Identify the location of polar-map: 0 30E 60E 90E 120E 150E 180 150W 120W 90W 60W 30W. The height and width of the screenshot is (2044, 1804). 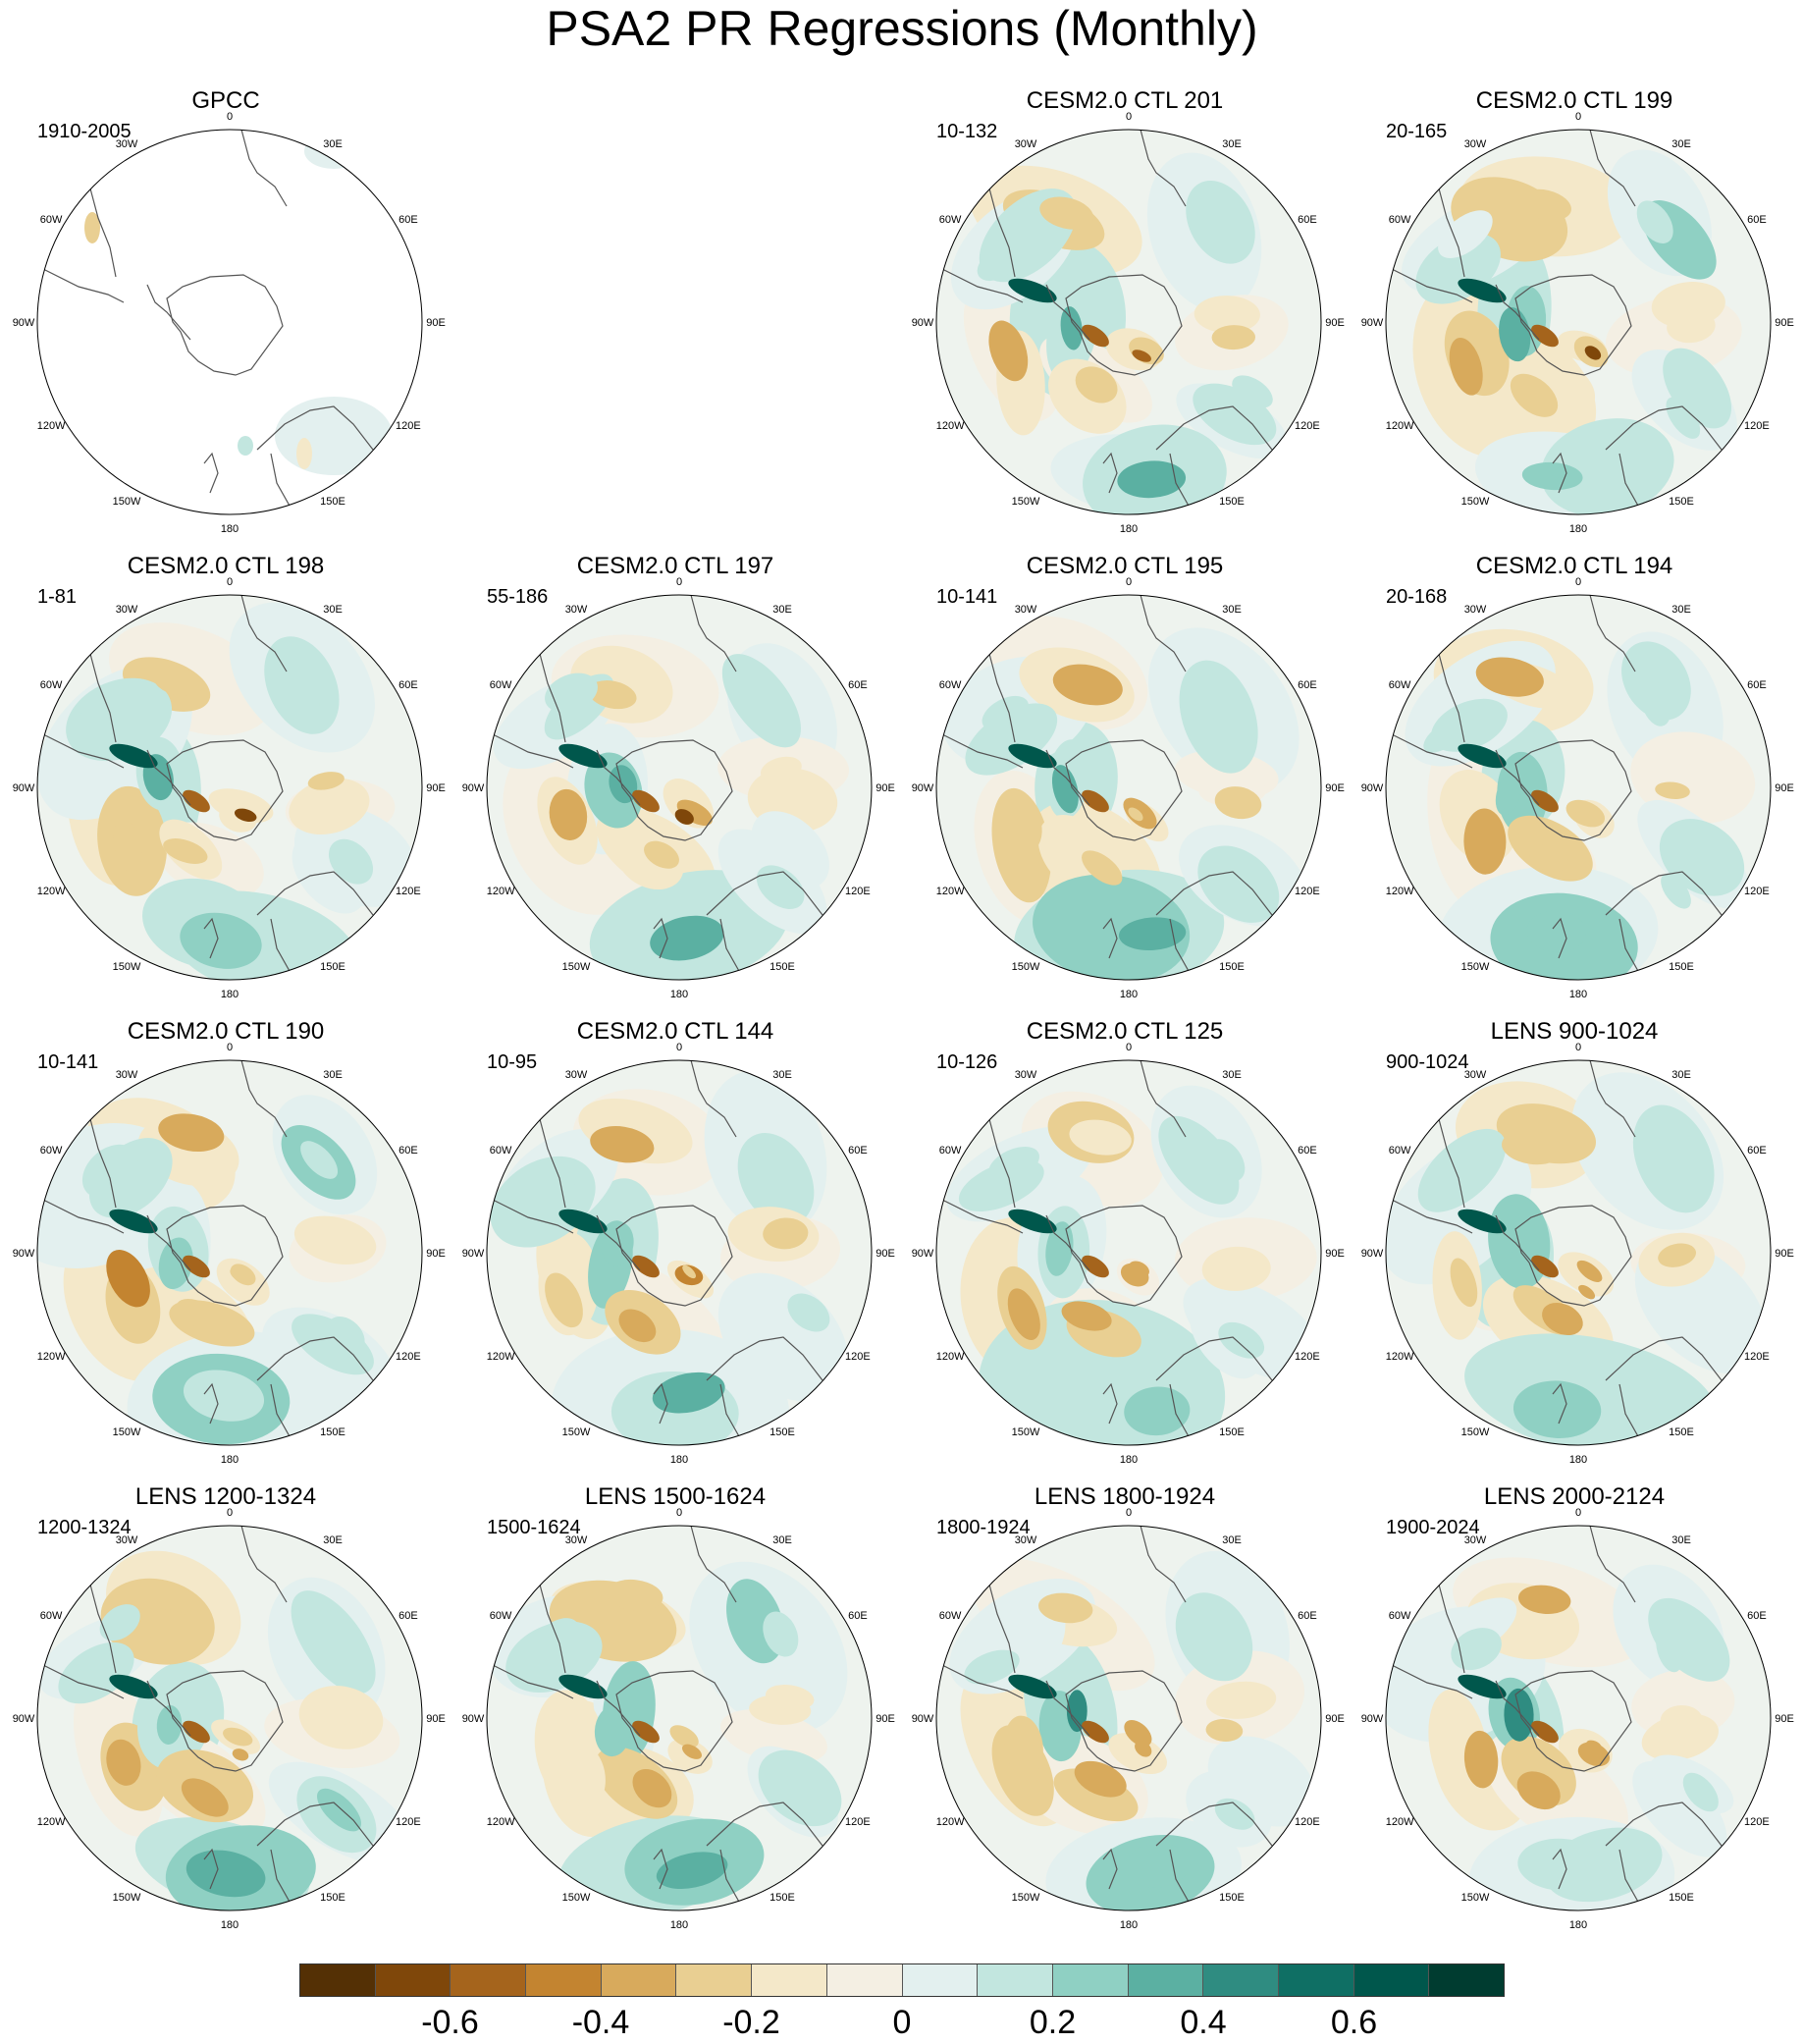
(678, 788).